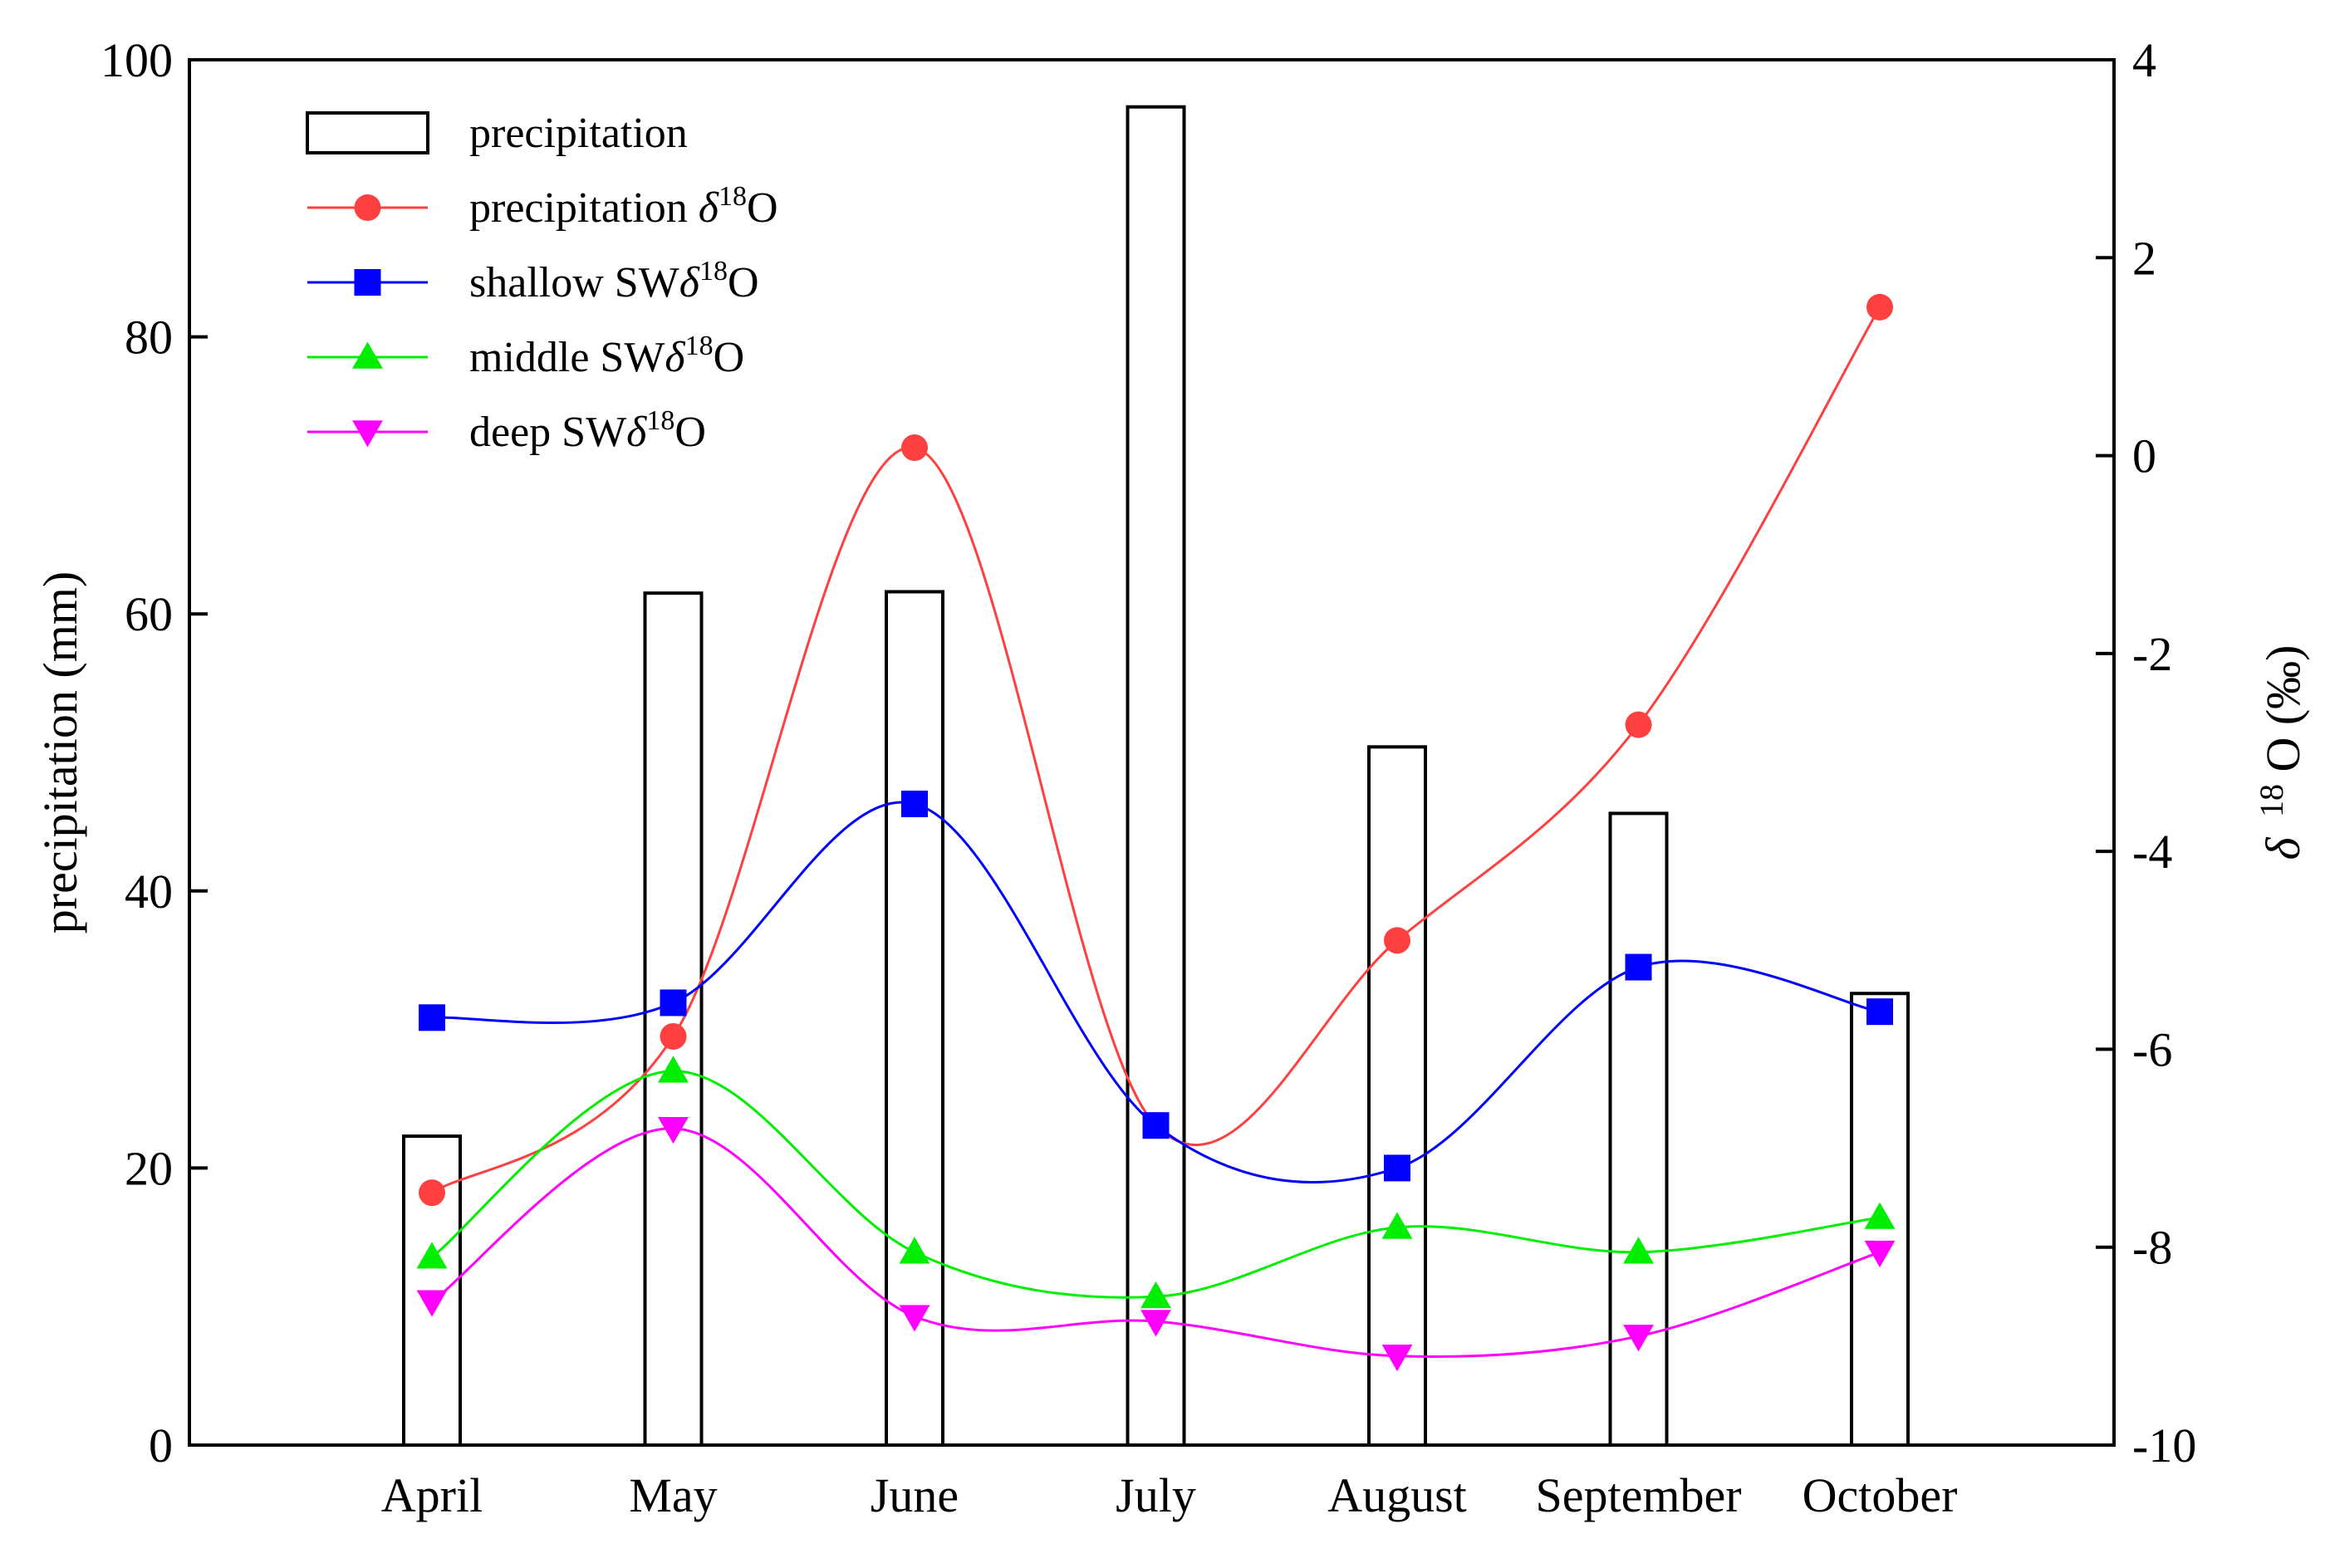 This screenshot has width=2325, height=1568. What do you see at coordinates (432, 1255) in the screenshot?
I see `marker-series-2-april` at bounding box center [432, 1255].